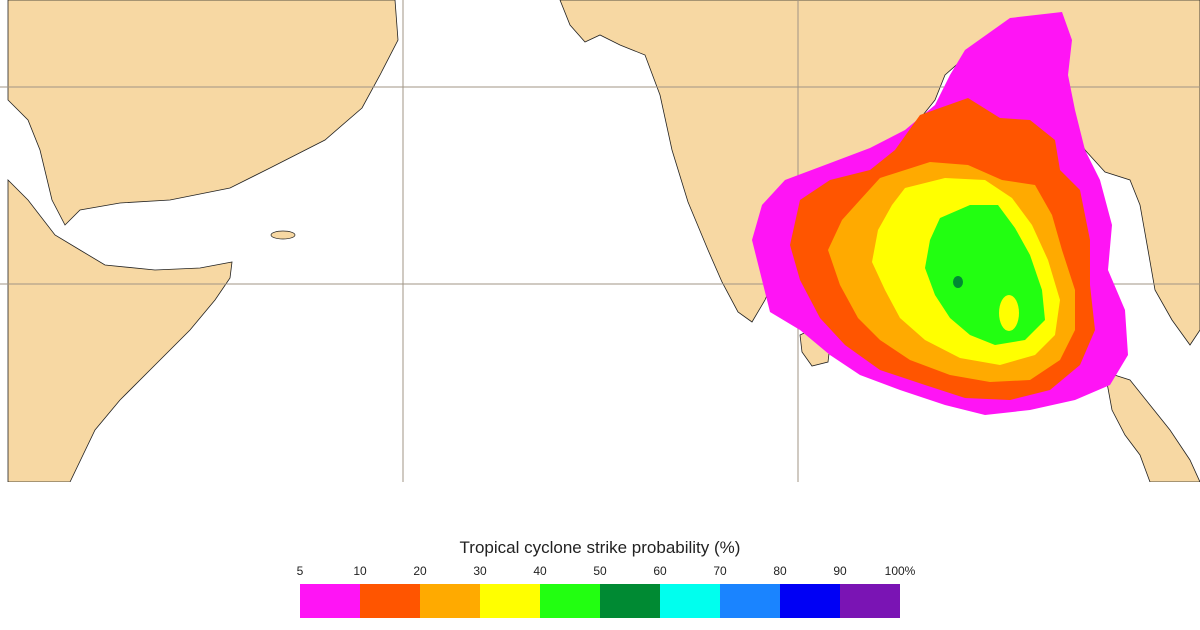  Describe the element at coordinates (120, 330) in the screenshot. I see `land-africa` at that location.